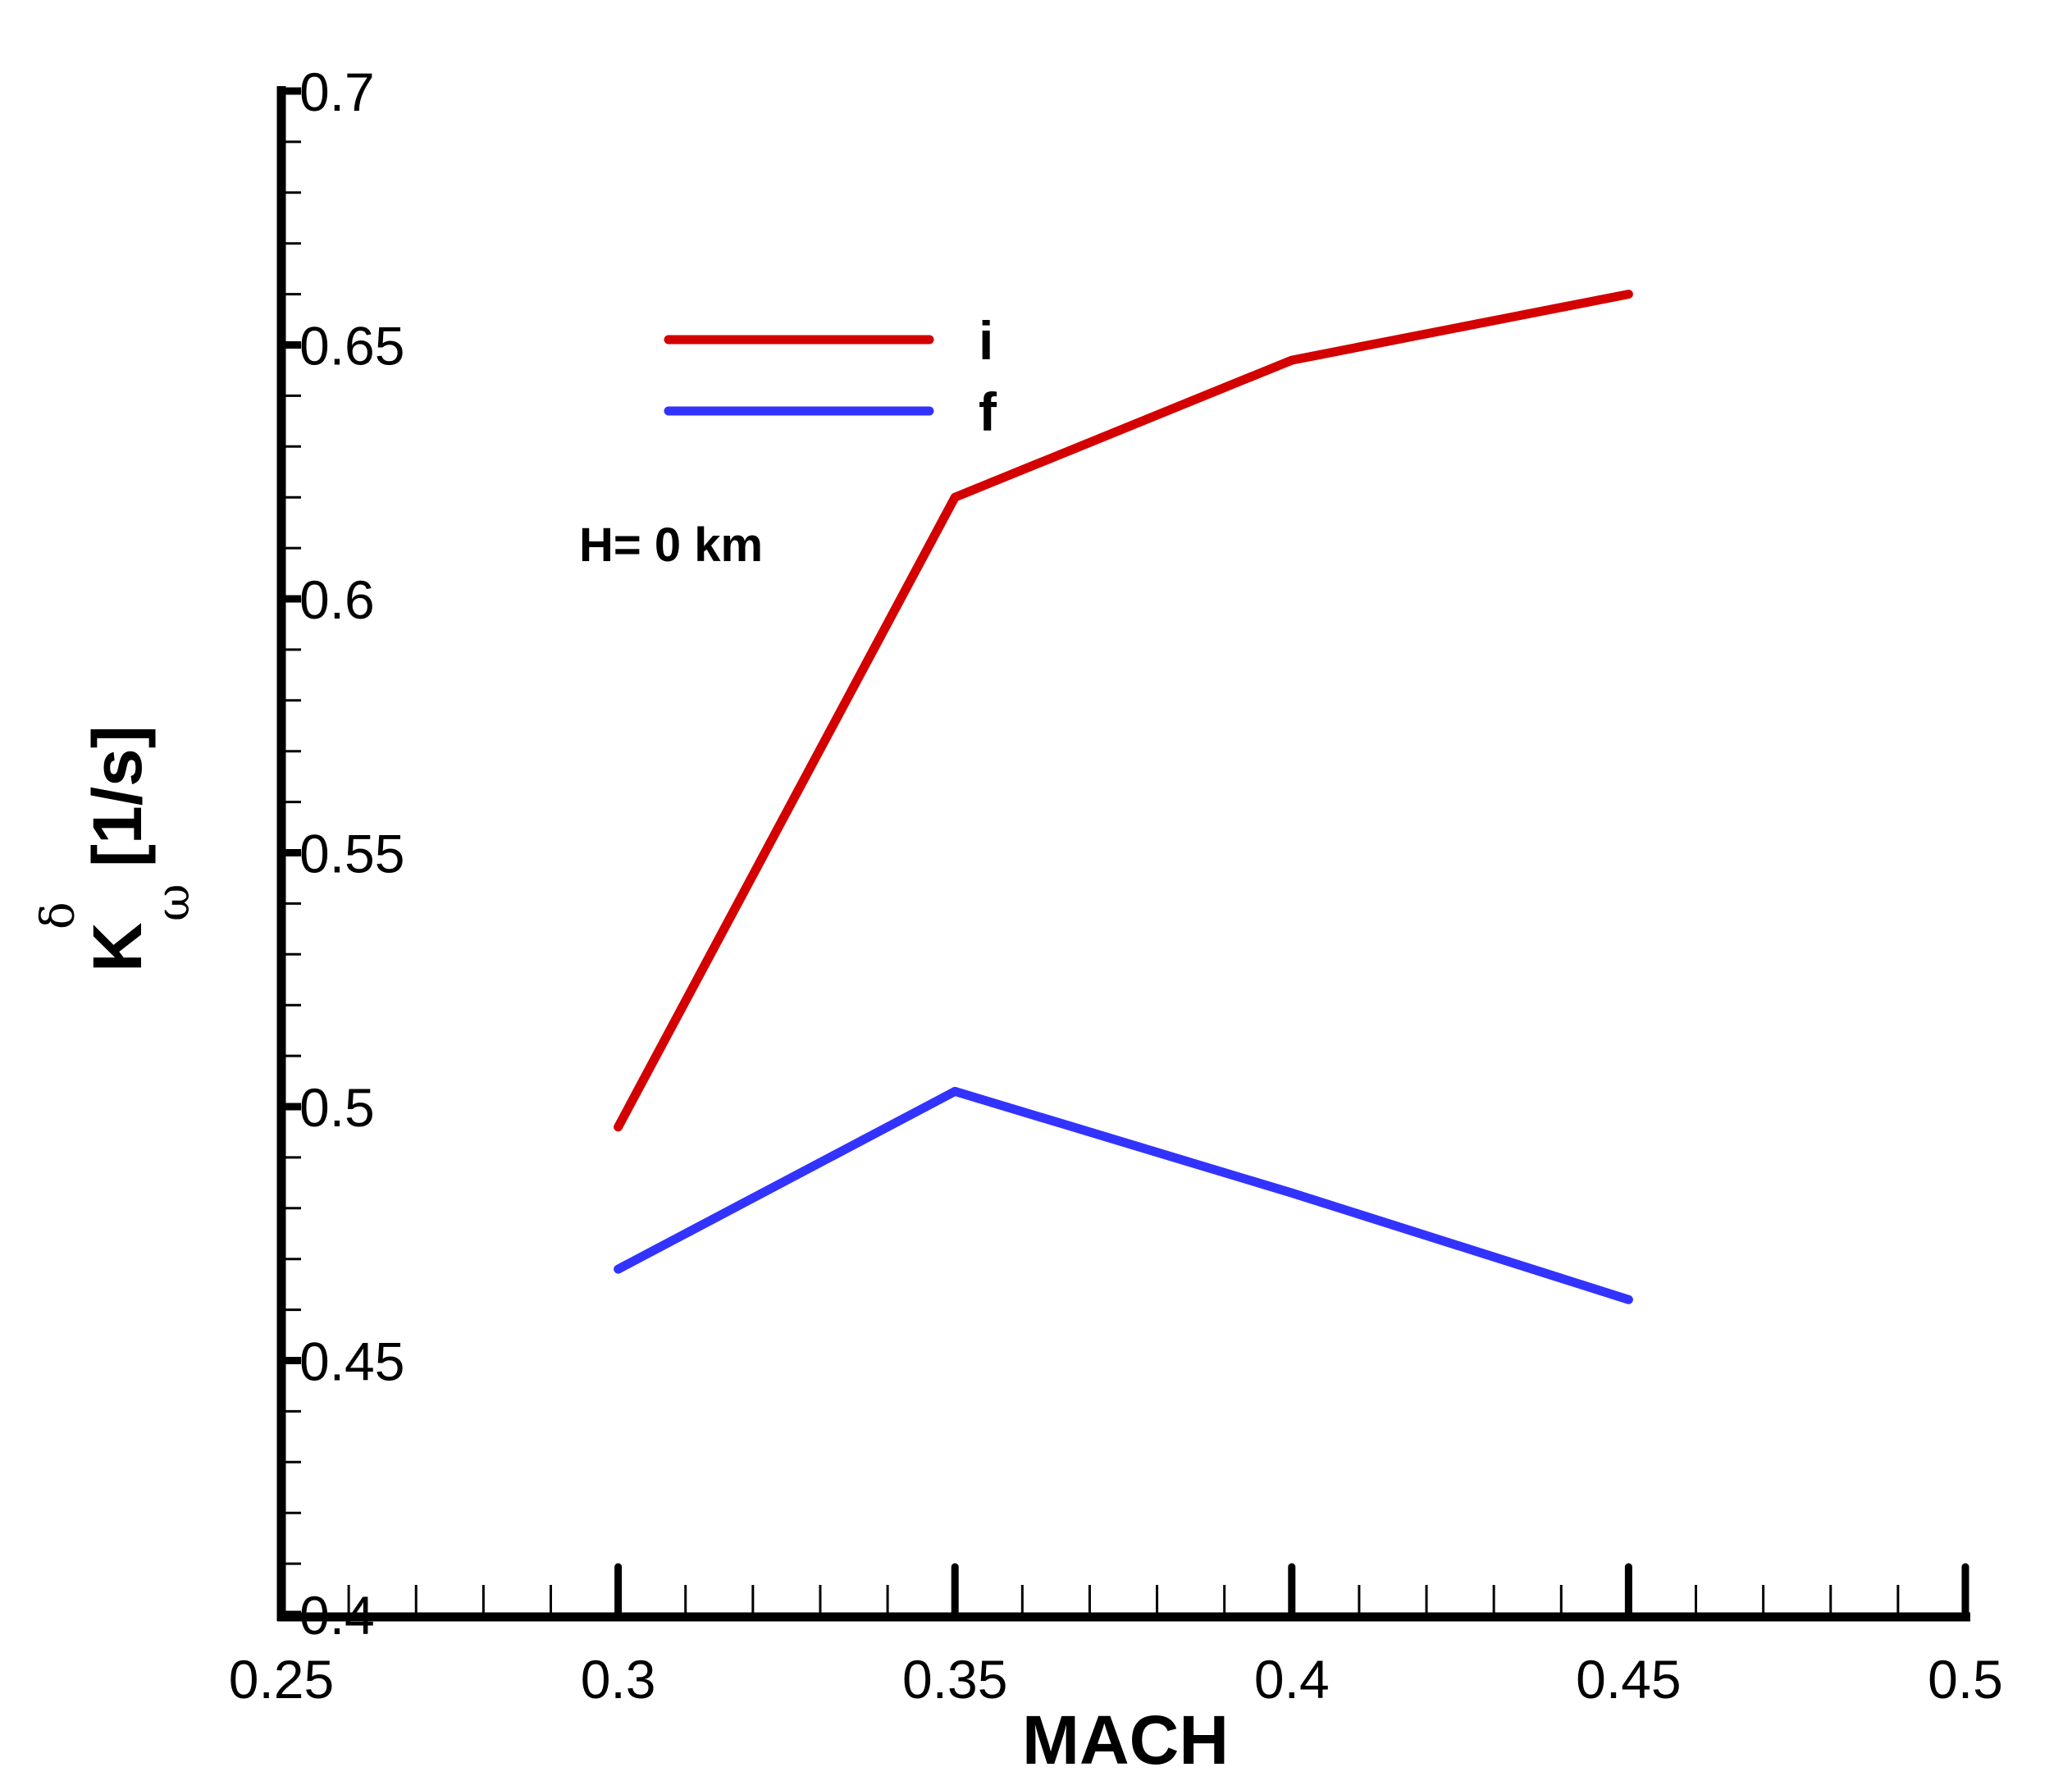 The height and width of the screenshot is (1790, 2072). I want to click on y-axis-title-base: K, so click(117, 947).